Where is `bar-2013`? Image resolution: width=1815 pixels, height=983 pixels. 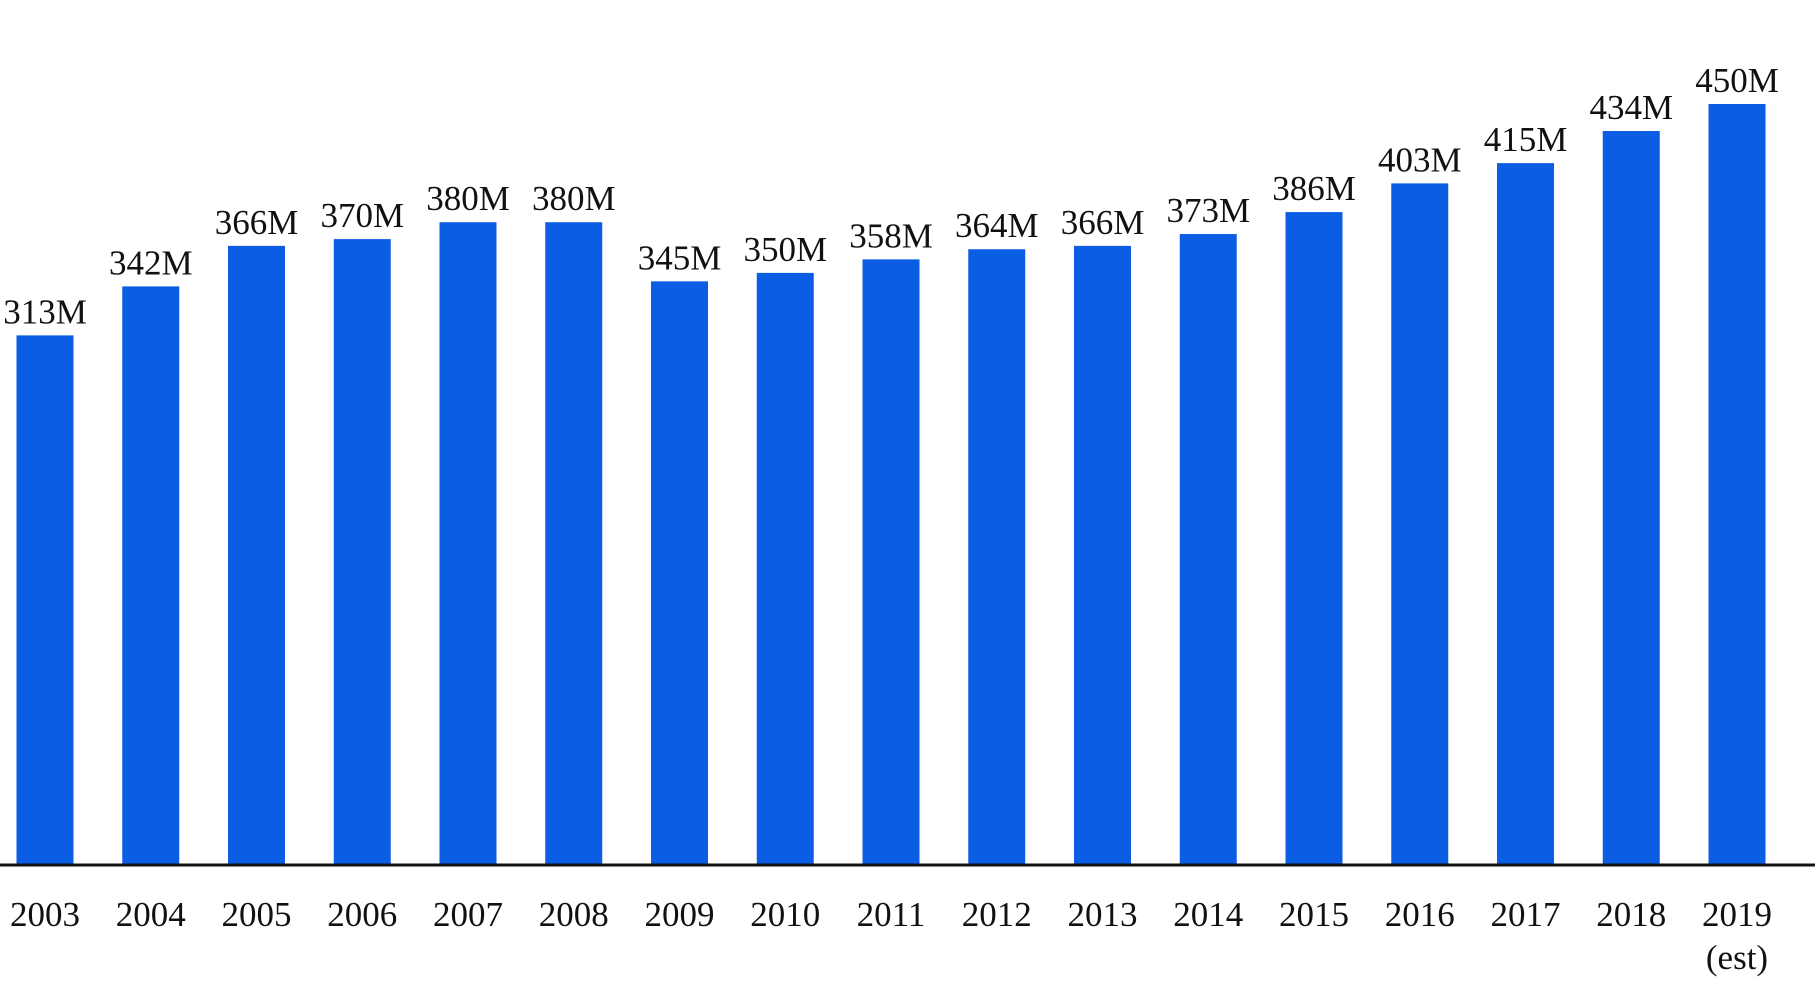 bar-2013 is located at coordinates (1102, 554).